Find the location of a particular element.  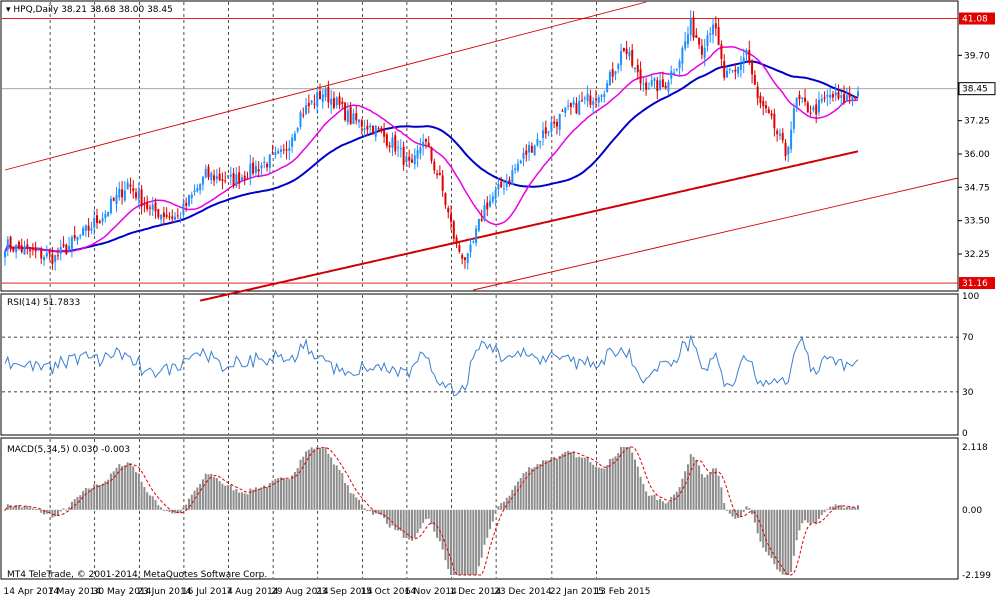

x-tick-label: 1 Dec 2014 is located at coordinates (476, 592).